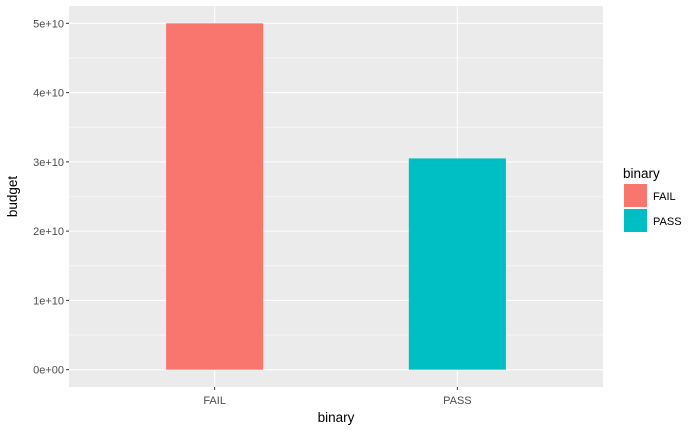  Describe the element at coordinates (652, 199) in the screenshot. I see `legend: binary FAIL PASS` at that location.